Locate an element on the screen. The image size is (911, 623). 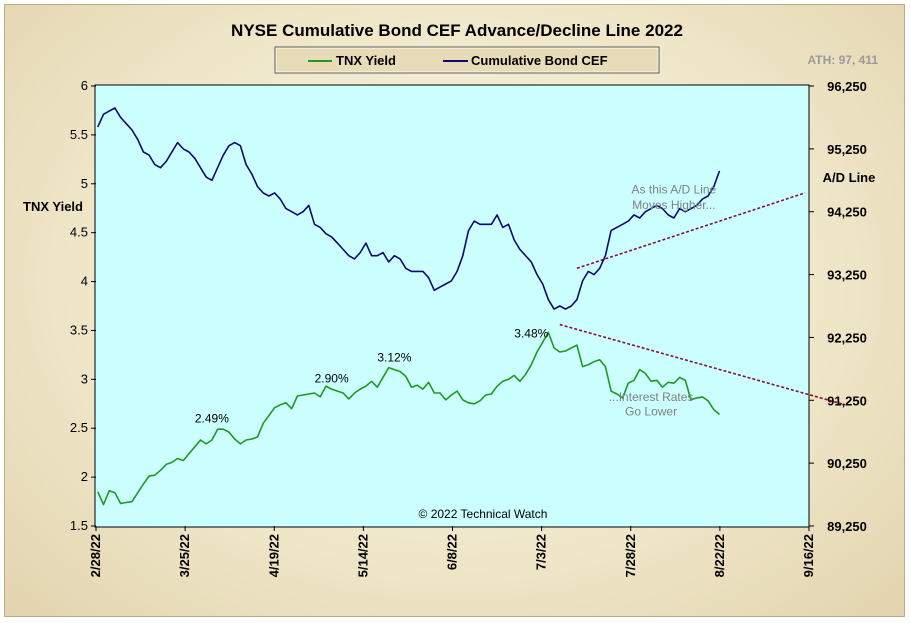
left-tick-label: 2.5 is located at coordinates (79, 427).